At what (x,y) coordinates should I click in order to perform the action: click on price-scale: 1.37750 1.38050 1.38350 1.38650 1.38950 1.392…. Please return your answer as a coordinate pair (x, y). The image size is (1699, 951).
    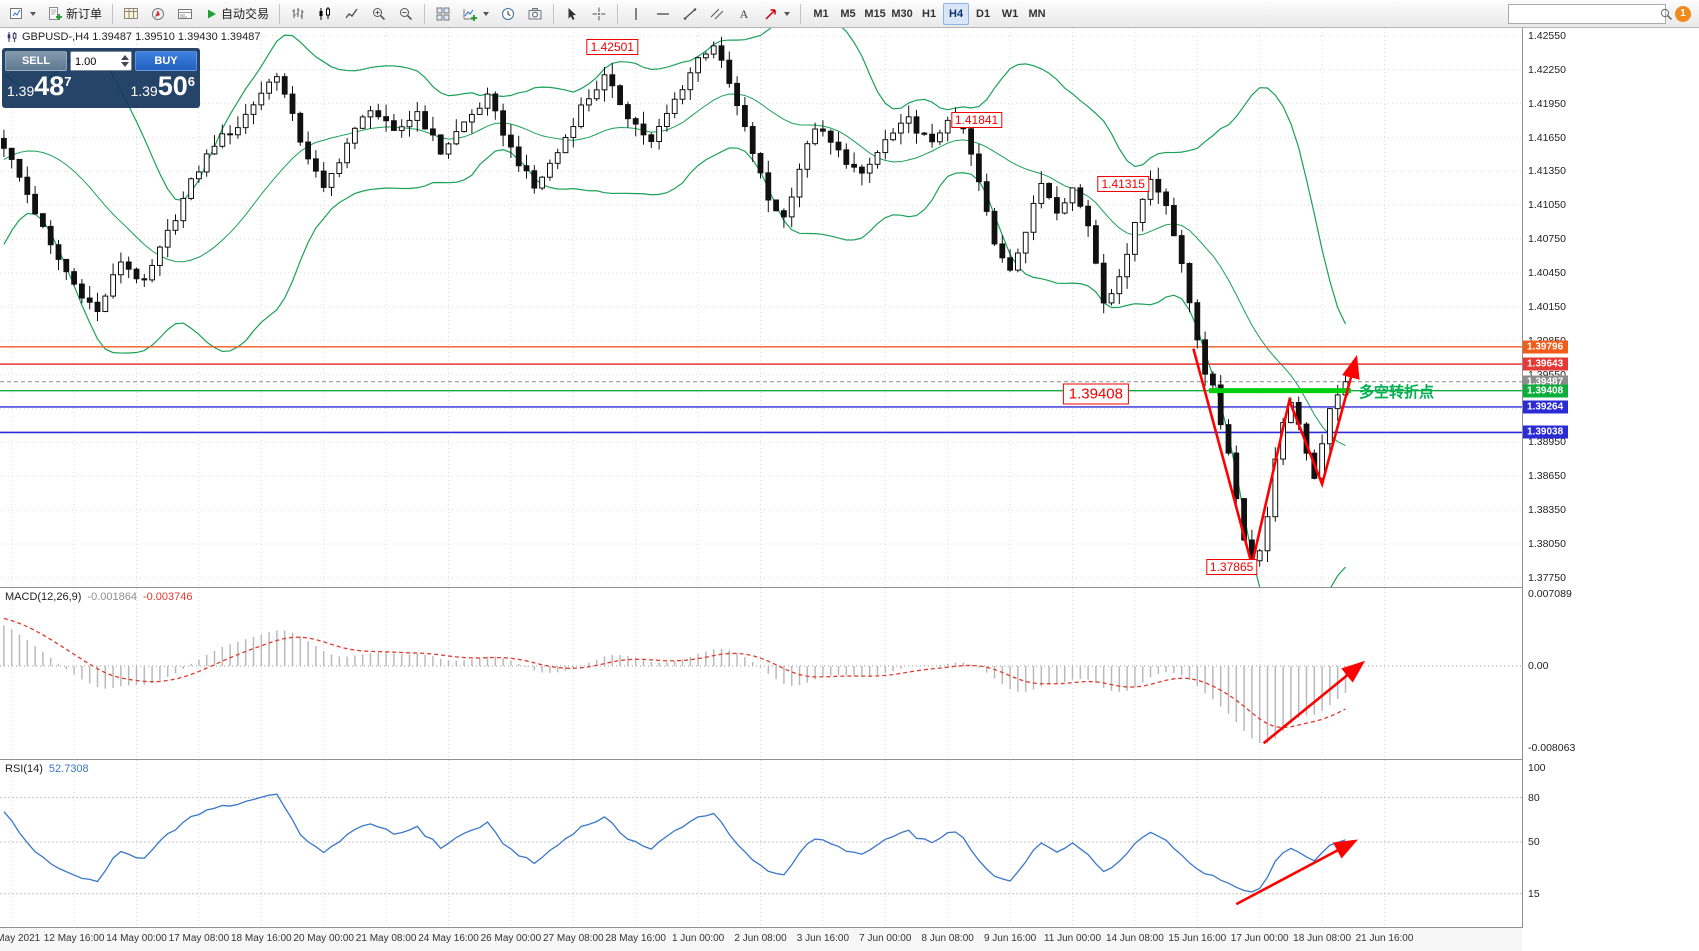
    Looking at the image, I should click on (1610, 478).